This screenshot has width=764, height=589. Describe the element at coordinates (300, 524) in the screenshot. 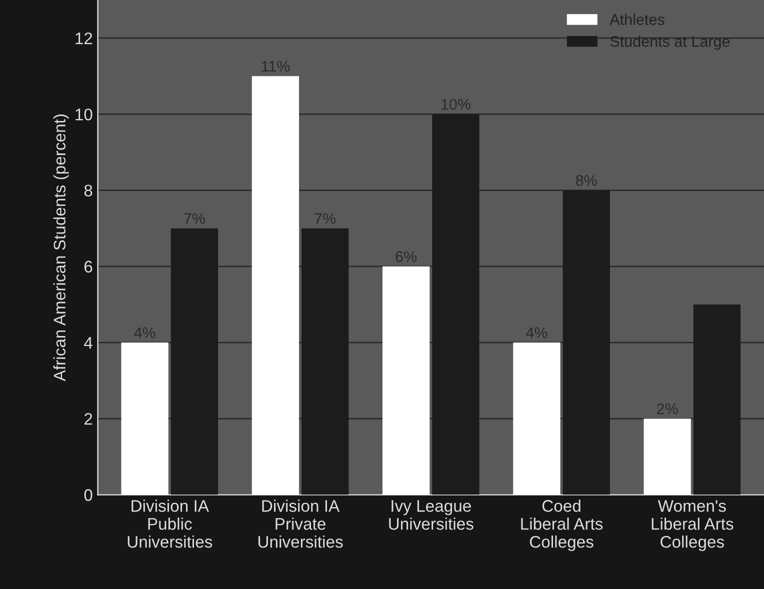

I see `x-tick-label: Division IA Private Universities` at that location.